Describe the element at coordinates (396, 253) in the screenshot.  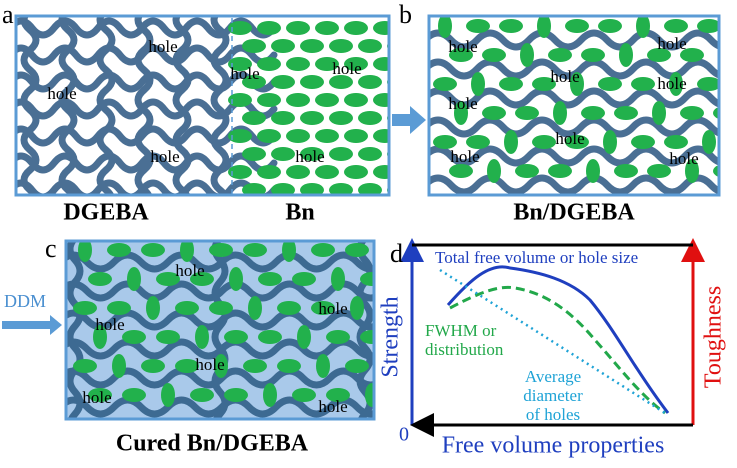
I see `panel-label: d` at that location.